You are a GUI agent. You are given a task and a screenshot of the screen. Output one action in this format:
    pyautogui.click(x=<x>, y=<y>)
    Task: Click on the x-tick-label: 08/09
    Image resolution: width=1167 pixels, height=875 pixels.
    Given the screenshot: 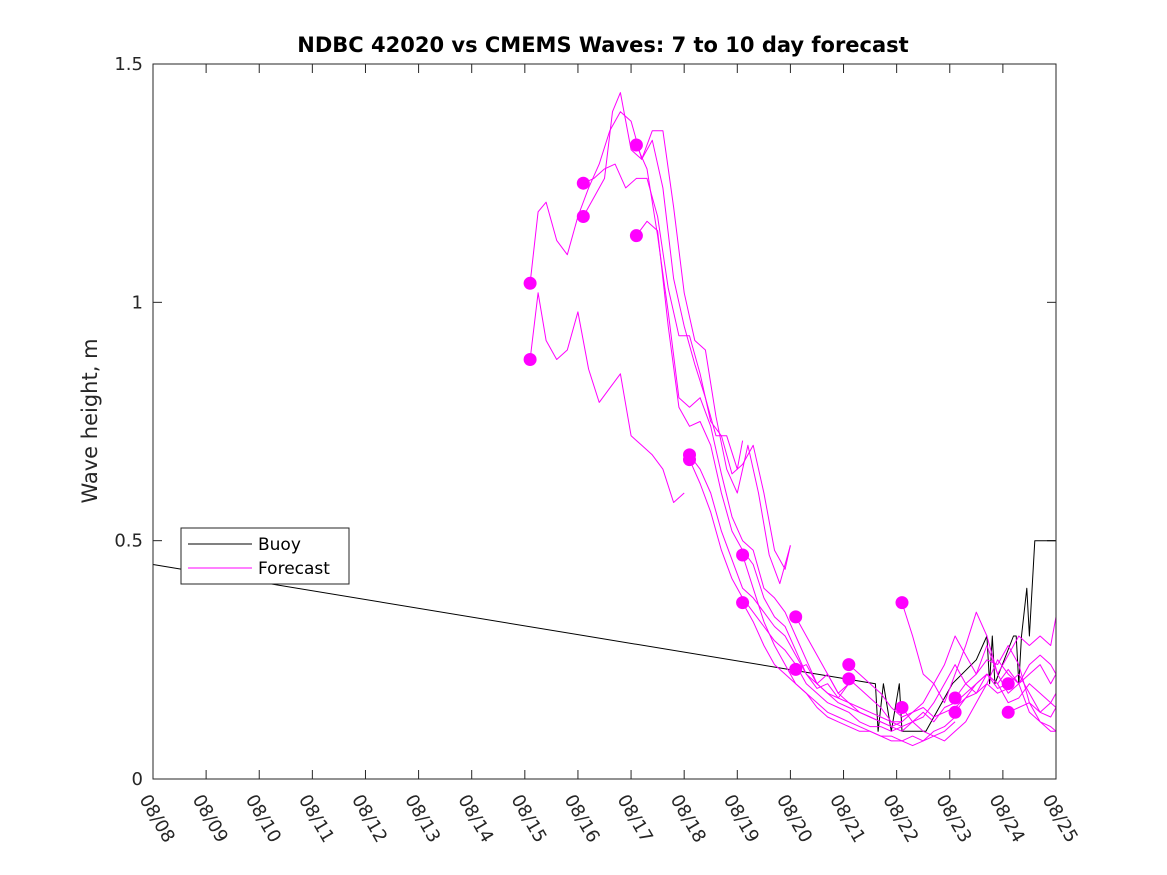 What is the action you would take?
    pyautogui.click(x=210, y=818)
    